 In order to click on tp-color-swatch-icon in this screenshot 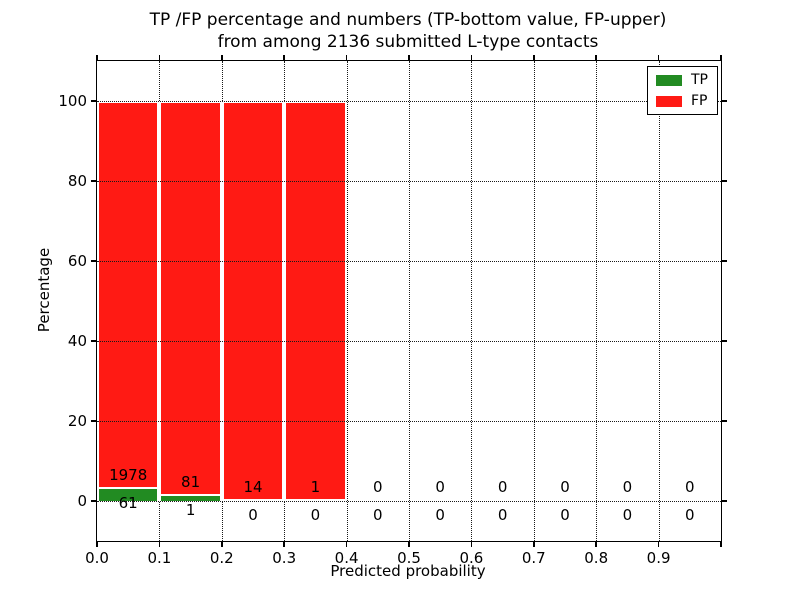, I will do `click(669, 80)`.